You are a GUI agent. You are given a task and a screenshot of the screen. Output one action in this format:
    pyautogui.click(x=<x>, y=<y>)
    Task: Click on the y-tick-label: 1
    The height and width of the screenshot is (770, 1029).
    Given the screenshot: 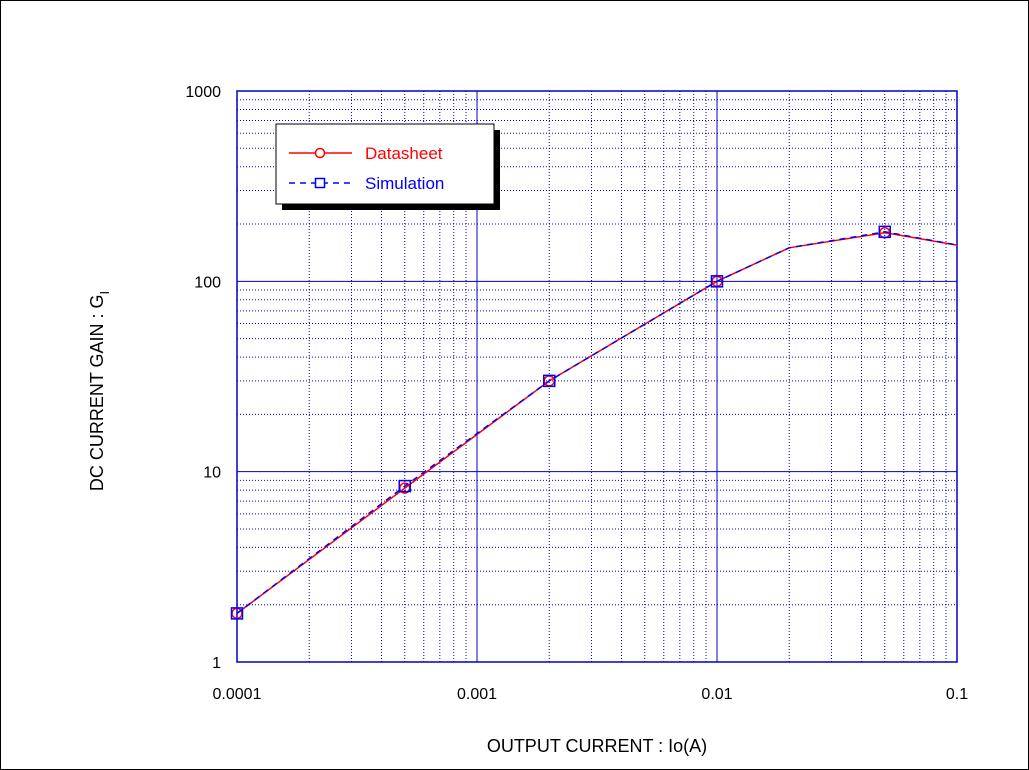 What is the action you would take?
    pyautogui.click(x=216, y=663)
    